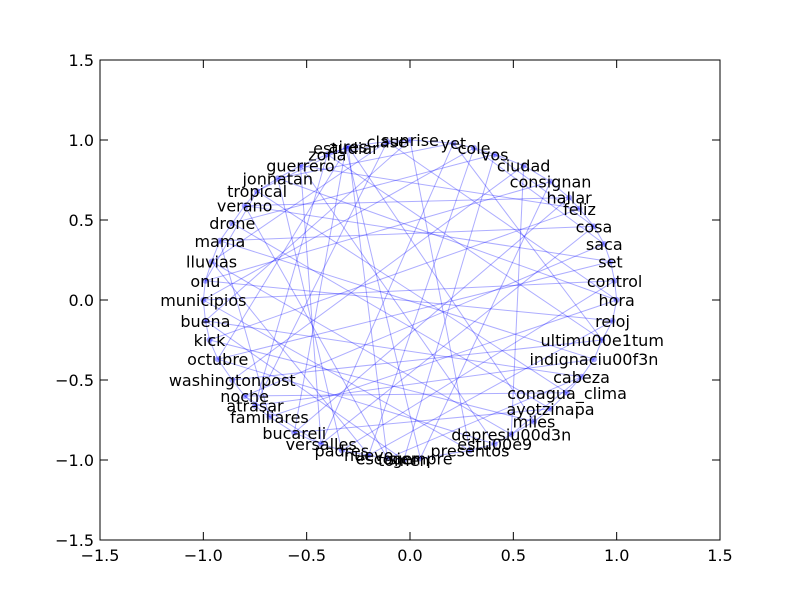 This screenshot has width=800, height=600. Describe the element at coordinates (495, 154) in the screenshot. I see `node-label-5: vos` at that location.